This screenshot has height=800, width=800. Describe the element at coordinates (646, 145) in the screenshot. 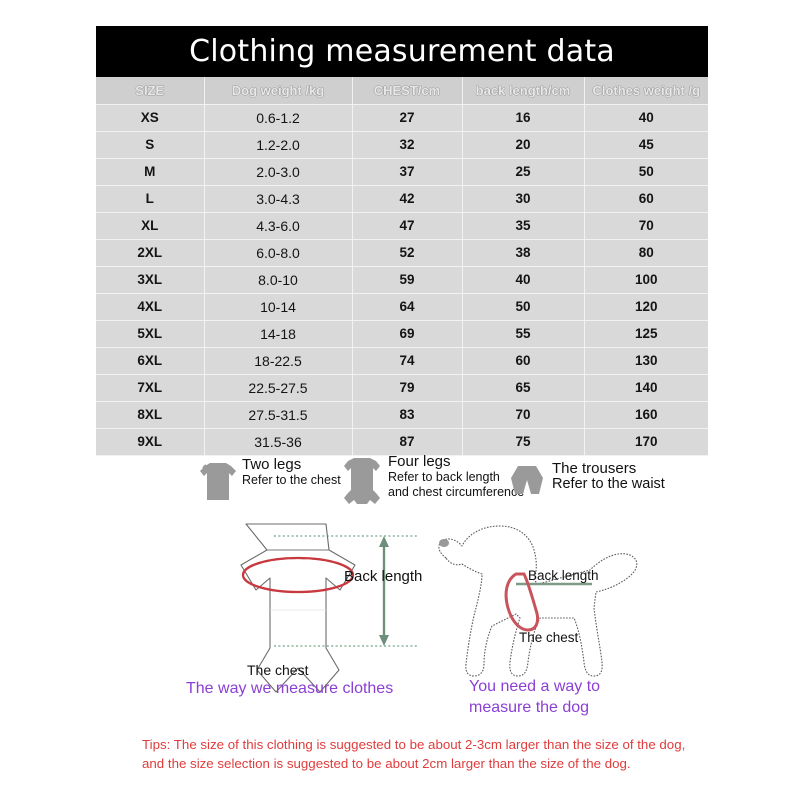

I see `cell-clothes-weight: 45` at that location.